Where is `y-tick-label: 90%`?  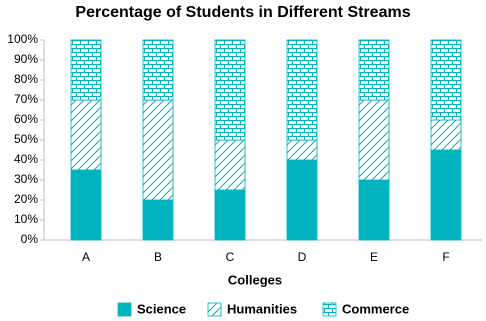 y-tick-label: 90% is located at coordinates (26, 59).